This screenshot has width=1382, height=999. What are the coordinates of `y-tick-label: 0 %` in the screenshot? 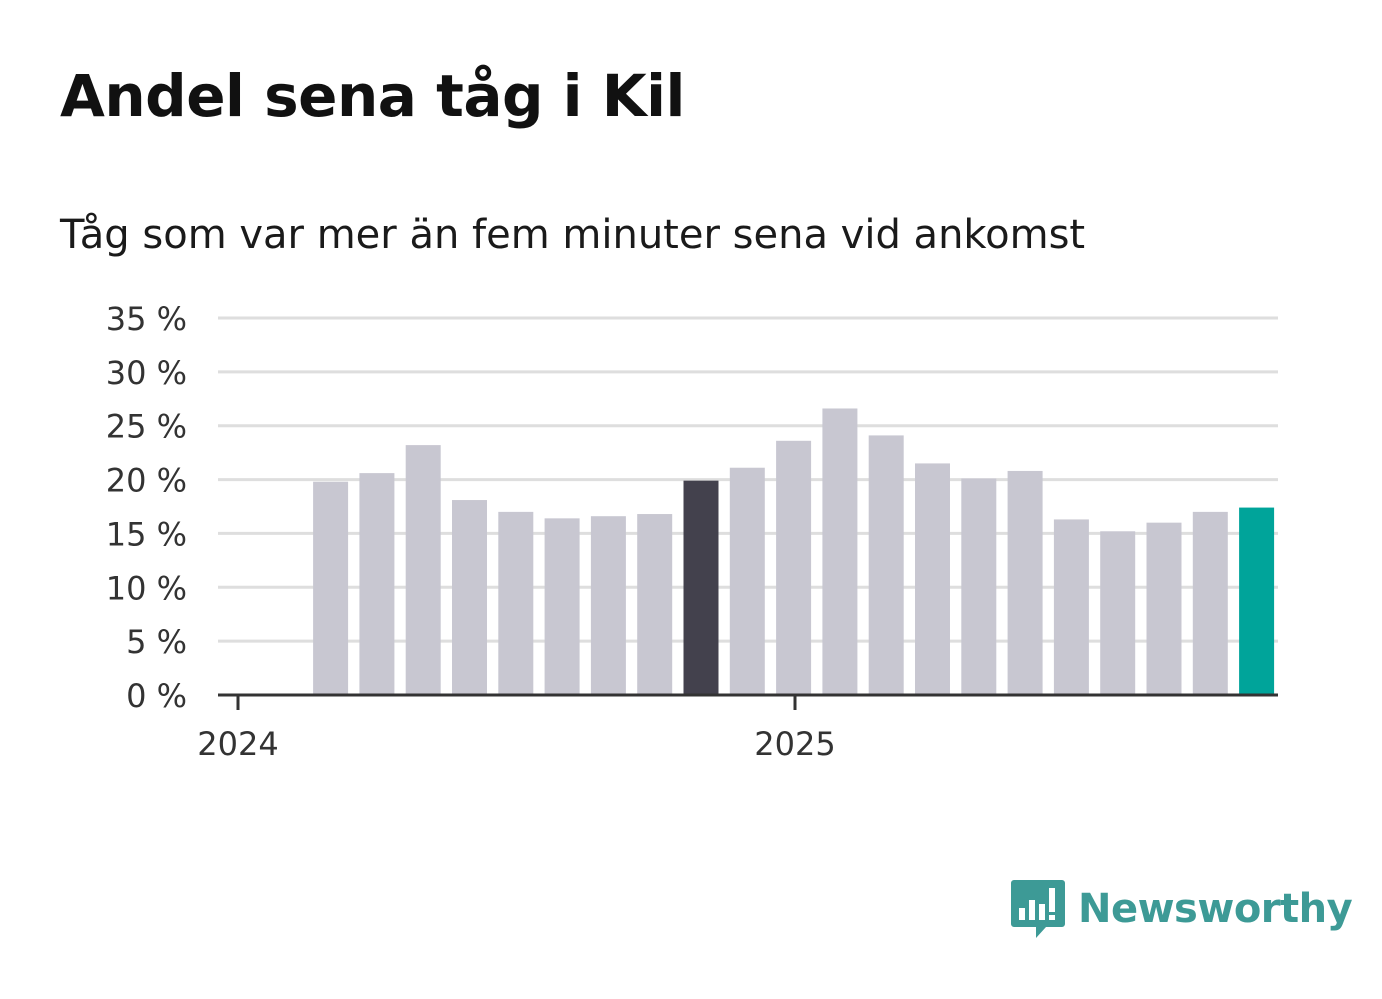 It's located at (156, 696).